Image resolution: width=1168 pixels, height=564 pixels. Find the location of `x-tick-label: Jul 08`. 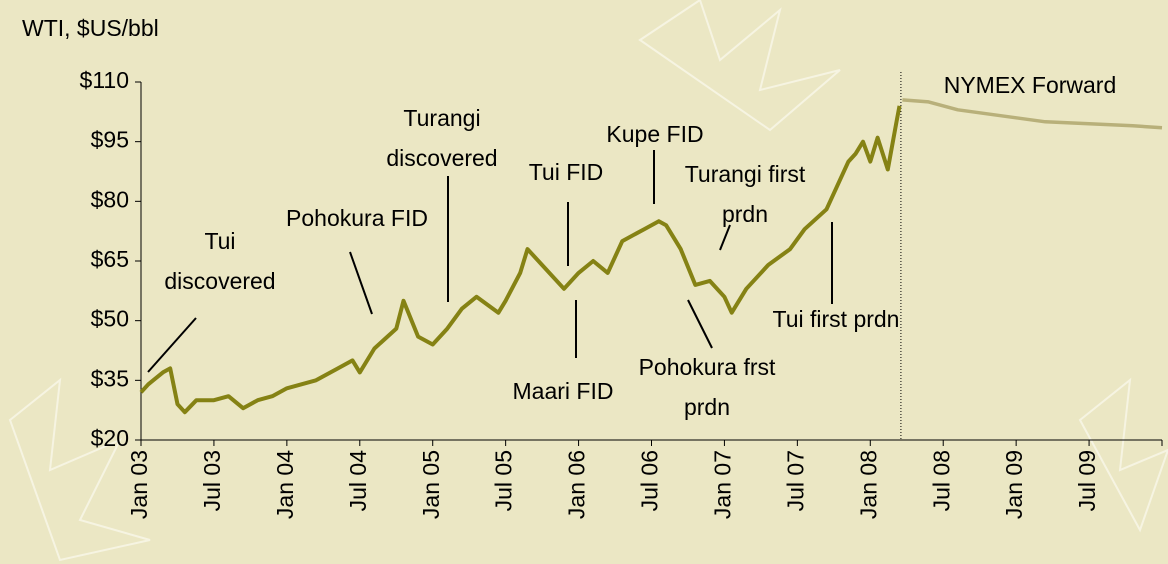

x-tick-label: Jul 08 is located at coordinates (941, 480).